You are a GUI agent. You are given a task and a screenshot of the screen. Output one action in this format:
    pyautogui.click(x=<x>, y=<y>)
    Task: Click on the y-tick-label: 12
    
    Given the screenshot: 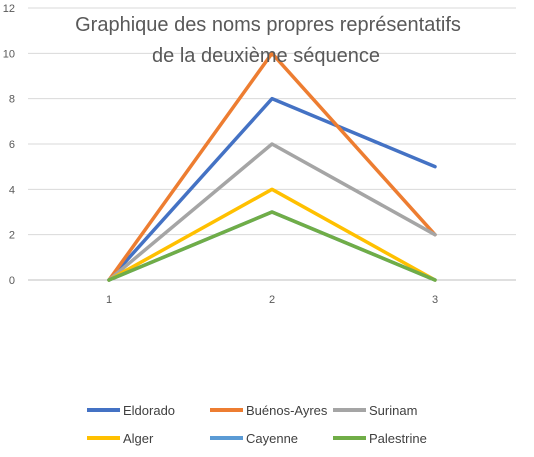 What is the action you would take?
    pyautogui.click(x=9, y=9)
    